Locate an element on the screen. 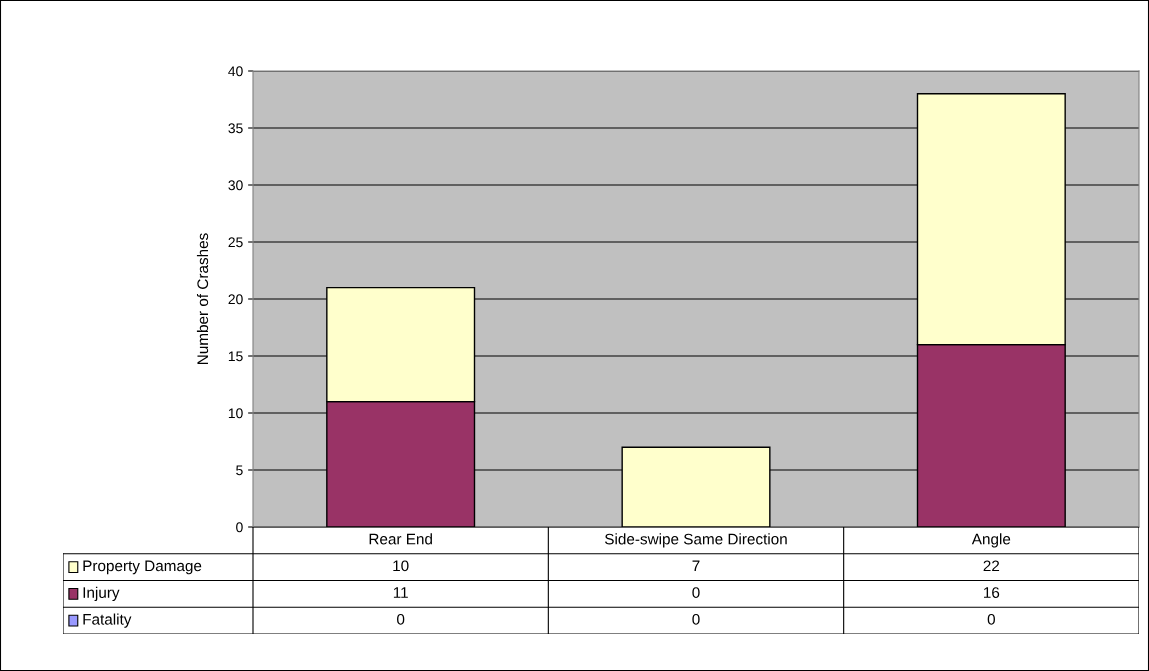 The image size is (1149, 671). data-label: 10 is located at coordinates (401, 566).